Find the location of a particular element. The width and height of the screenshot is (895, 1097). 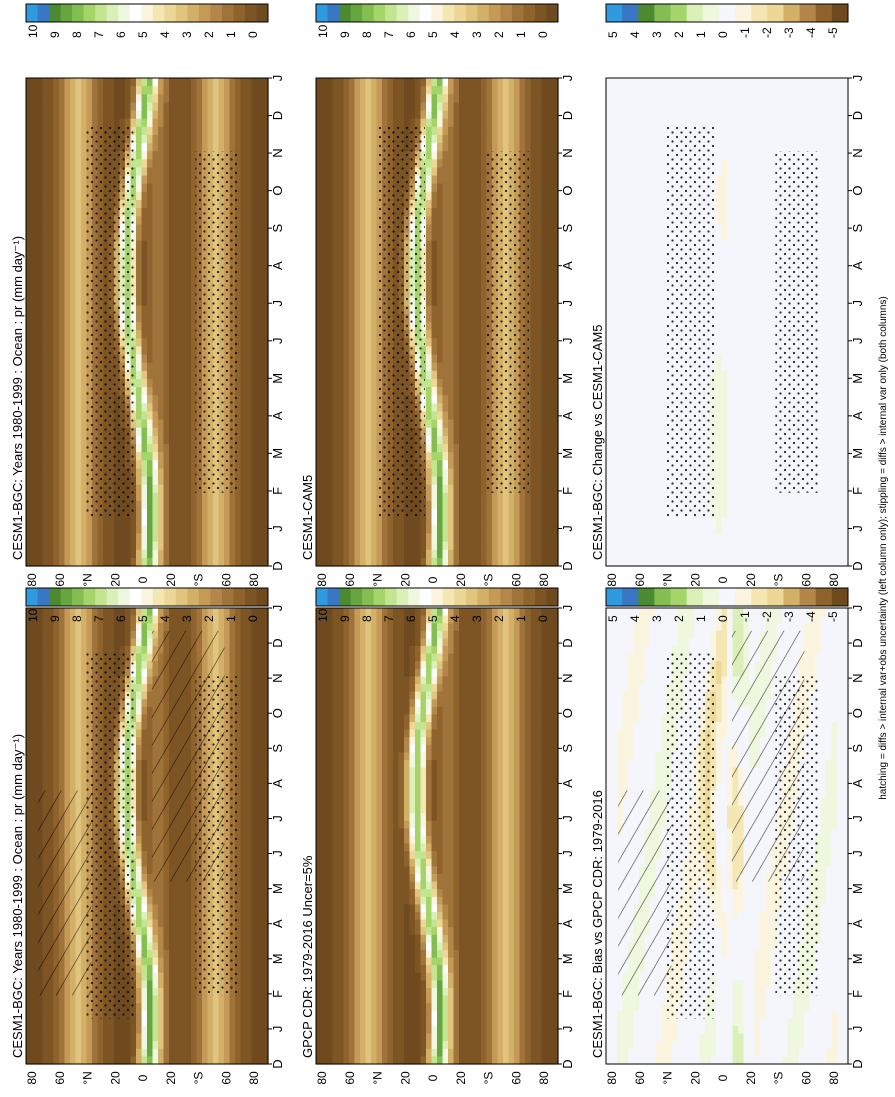

month-tick-label: N is located at coordinates (277, 677).